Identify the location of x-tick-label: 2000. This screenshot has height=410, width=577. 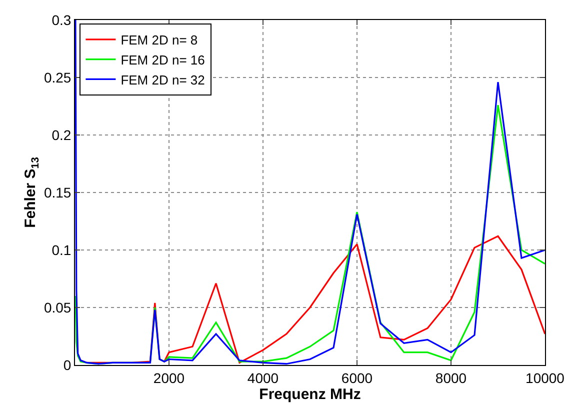
(169, 378).